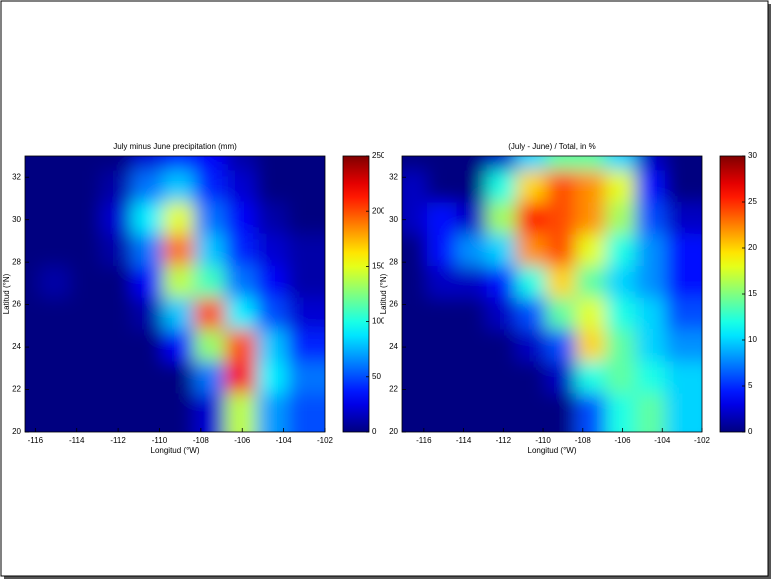  Describe the element at coordinates (379, 266) in the screenshot. I see `colorbar-tick-label: 150` at that location.